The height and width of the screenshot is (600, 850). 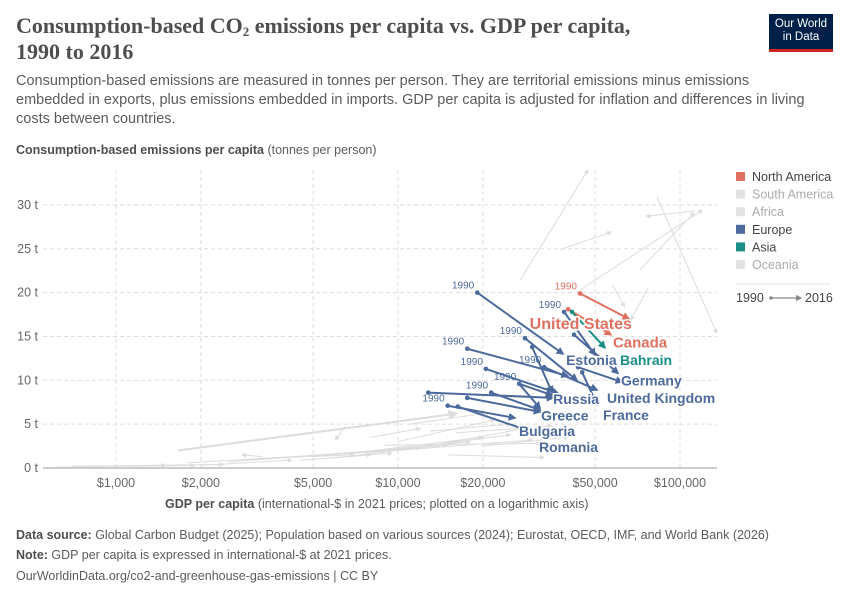 What do you see at coordinates (201, 483) in the screenshot?
I see `x-tick-label: $2,000` at bounding box center [201, 483].